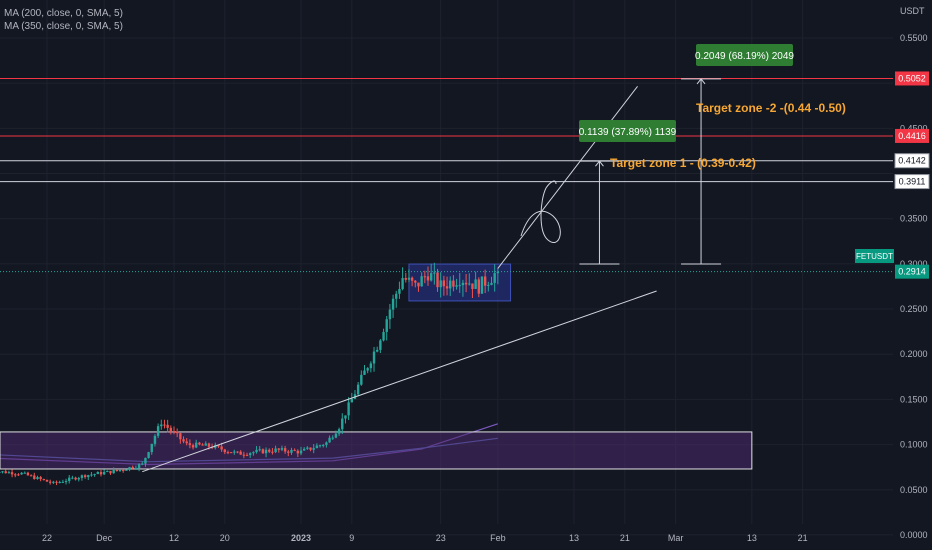  What do you see at coordinates (351, 538) in the screenshot?
I see `time-tick-label: 9` at bounding box center [351, 538].